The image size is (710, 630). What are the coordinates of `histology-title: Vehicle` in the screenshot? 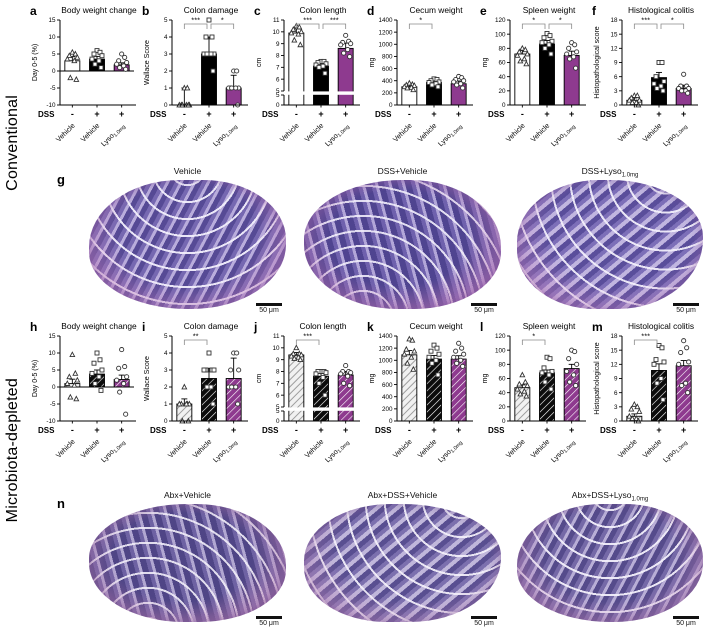 It's located at (187, 171).